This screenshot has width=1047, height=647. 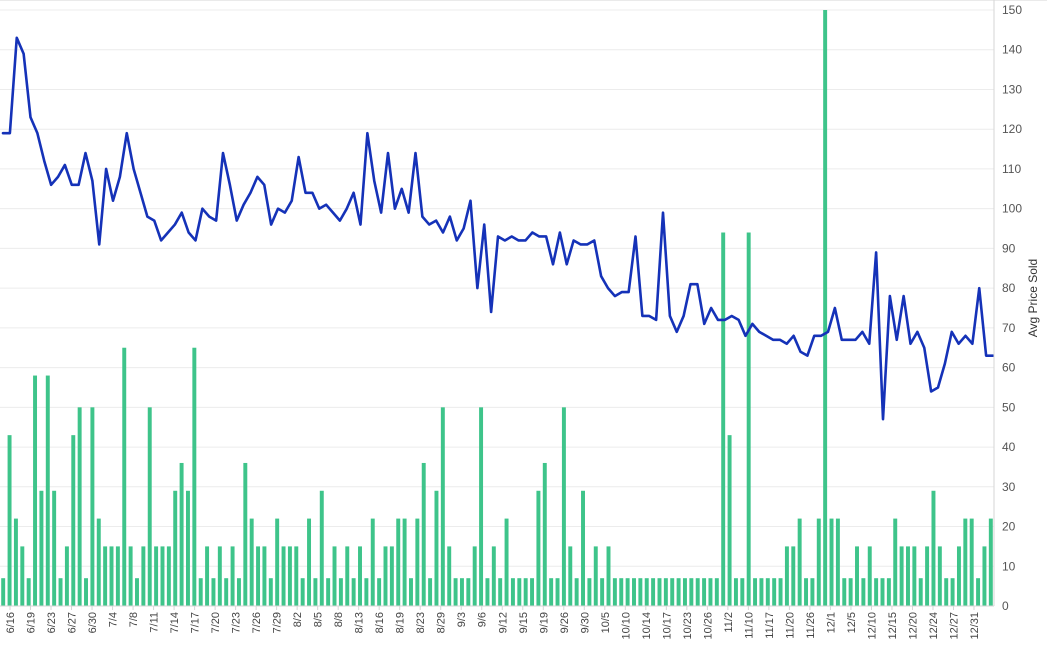 What do you see at coordinates (401, 622) in the screenshot?
I see `x-tick-label: 8/19` at bounding box center [401, 622].